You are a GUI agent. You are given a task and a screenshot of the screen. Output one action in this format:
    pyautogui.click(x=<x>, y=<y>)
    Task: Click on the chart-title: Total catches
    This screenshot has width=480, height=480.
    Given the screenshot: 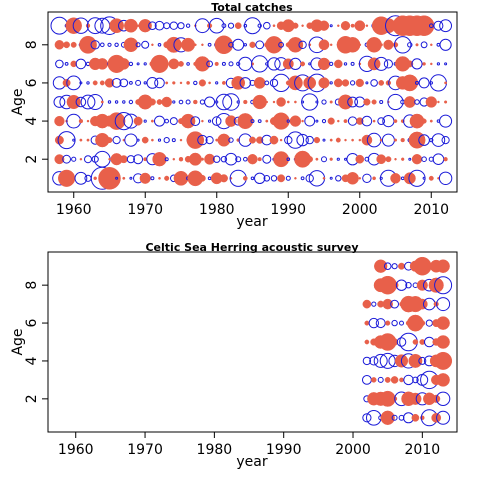 What is the action you would take?
    pyautogui.click(x=252, y=7)
    